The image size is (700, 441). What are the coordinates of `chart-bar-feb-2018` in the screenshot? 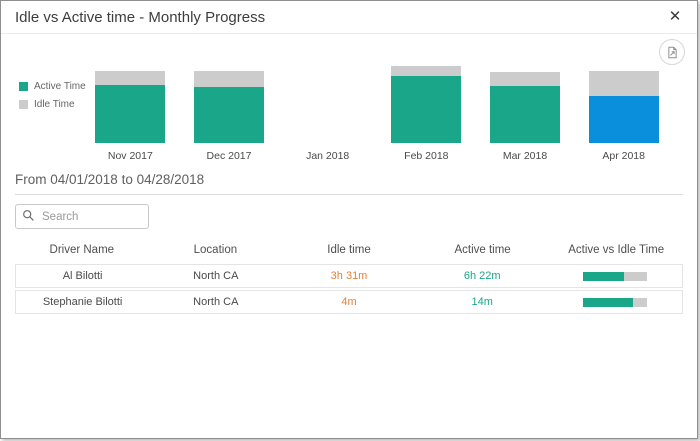 It's located at (426, 104).